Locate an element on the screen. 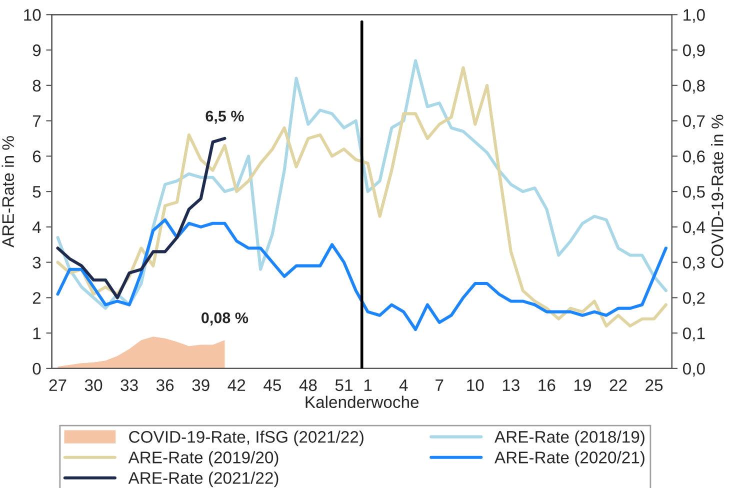 This screenshot has width=740, height=488. legend-label: ARE-Rate (2020/21) is located at coordinates (569, 459).